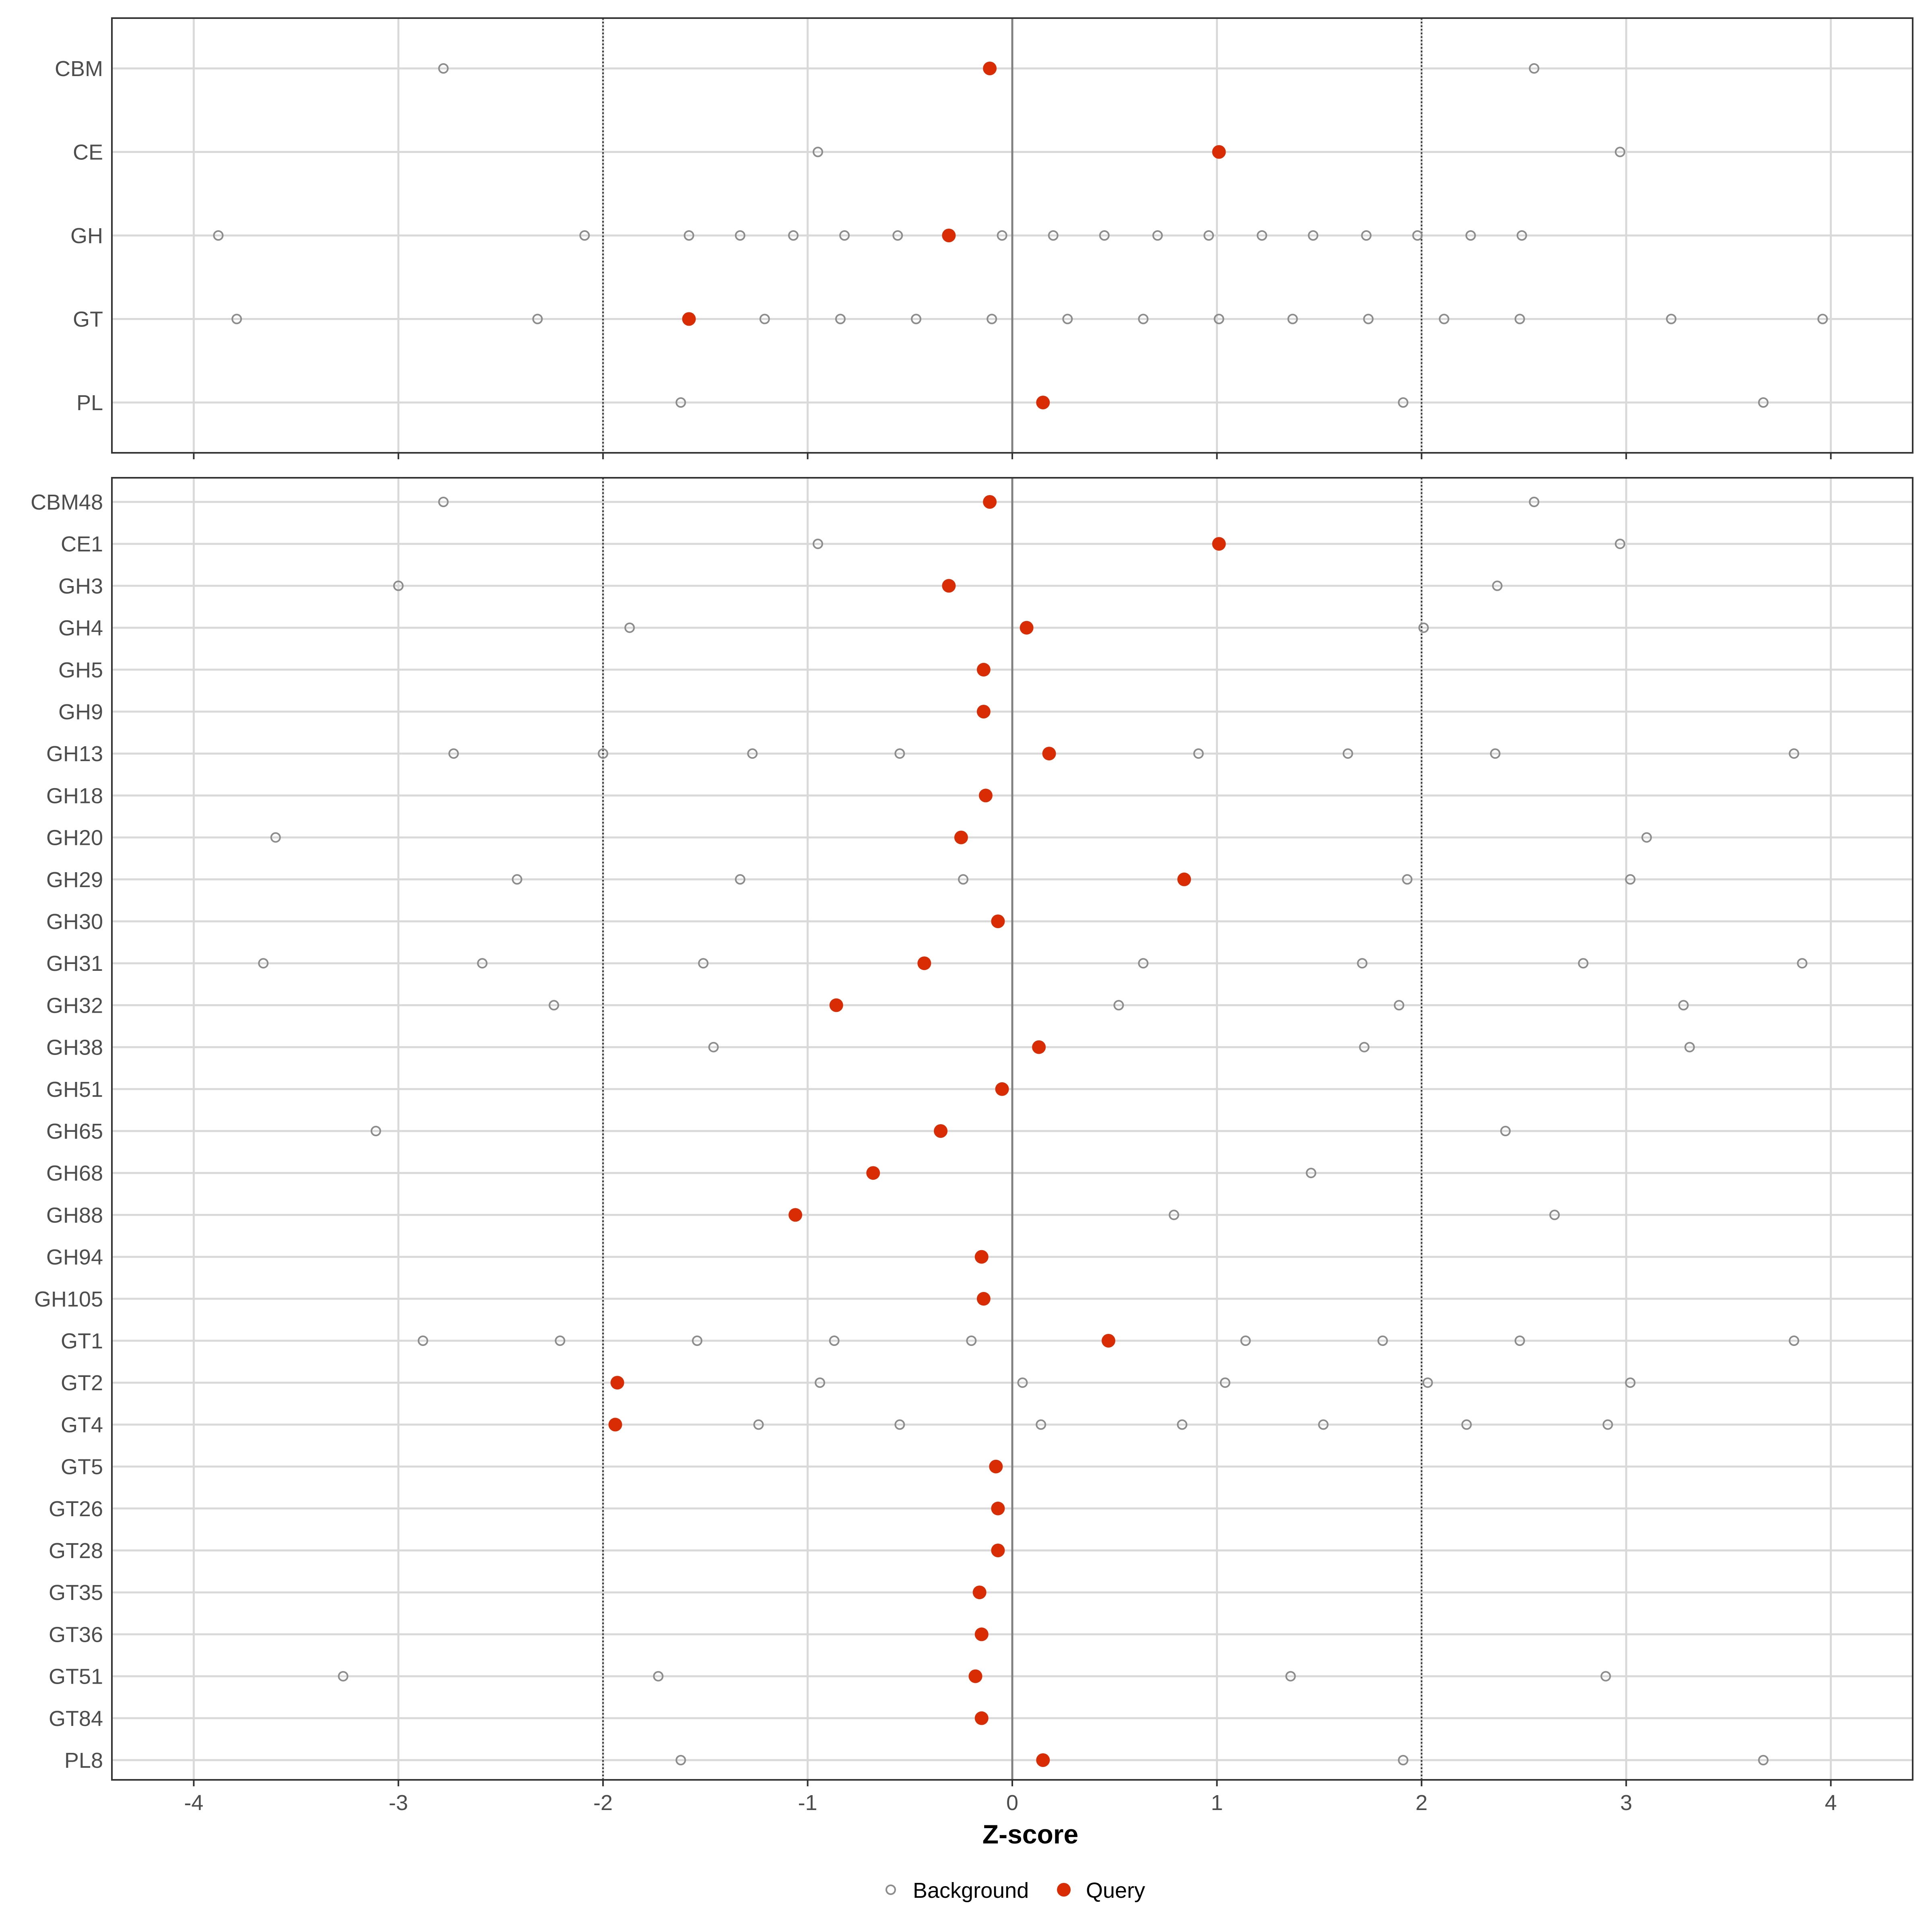  Describe the element at coordinates (80, 586) in the screenshot. I see `category-label: GH3` at that location.